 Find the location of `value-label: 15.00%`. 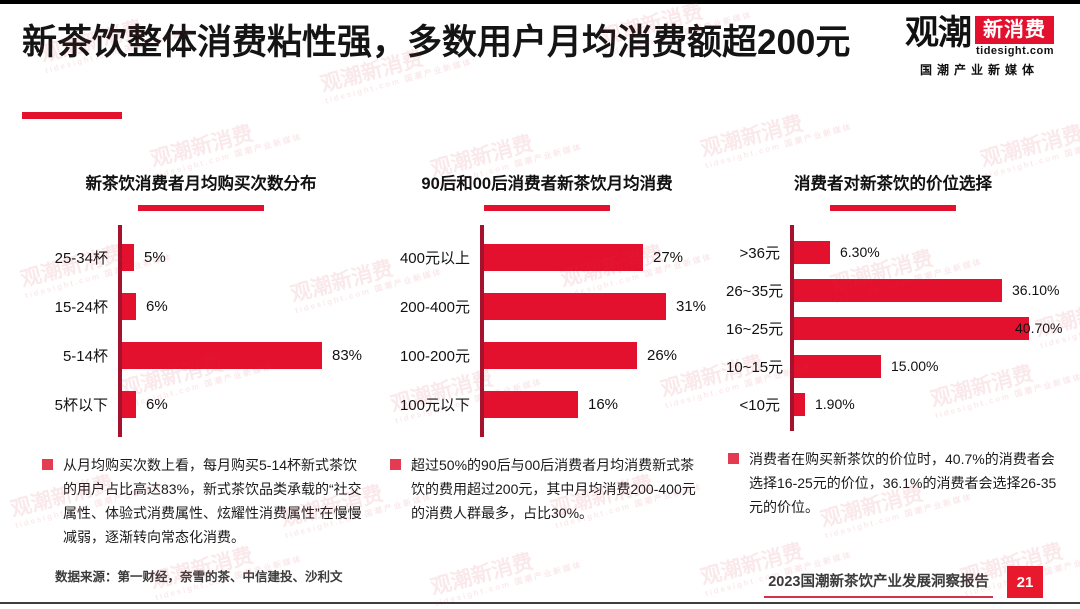

value-label: 15.00% is located at coordinates (915, 366).